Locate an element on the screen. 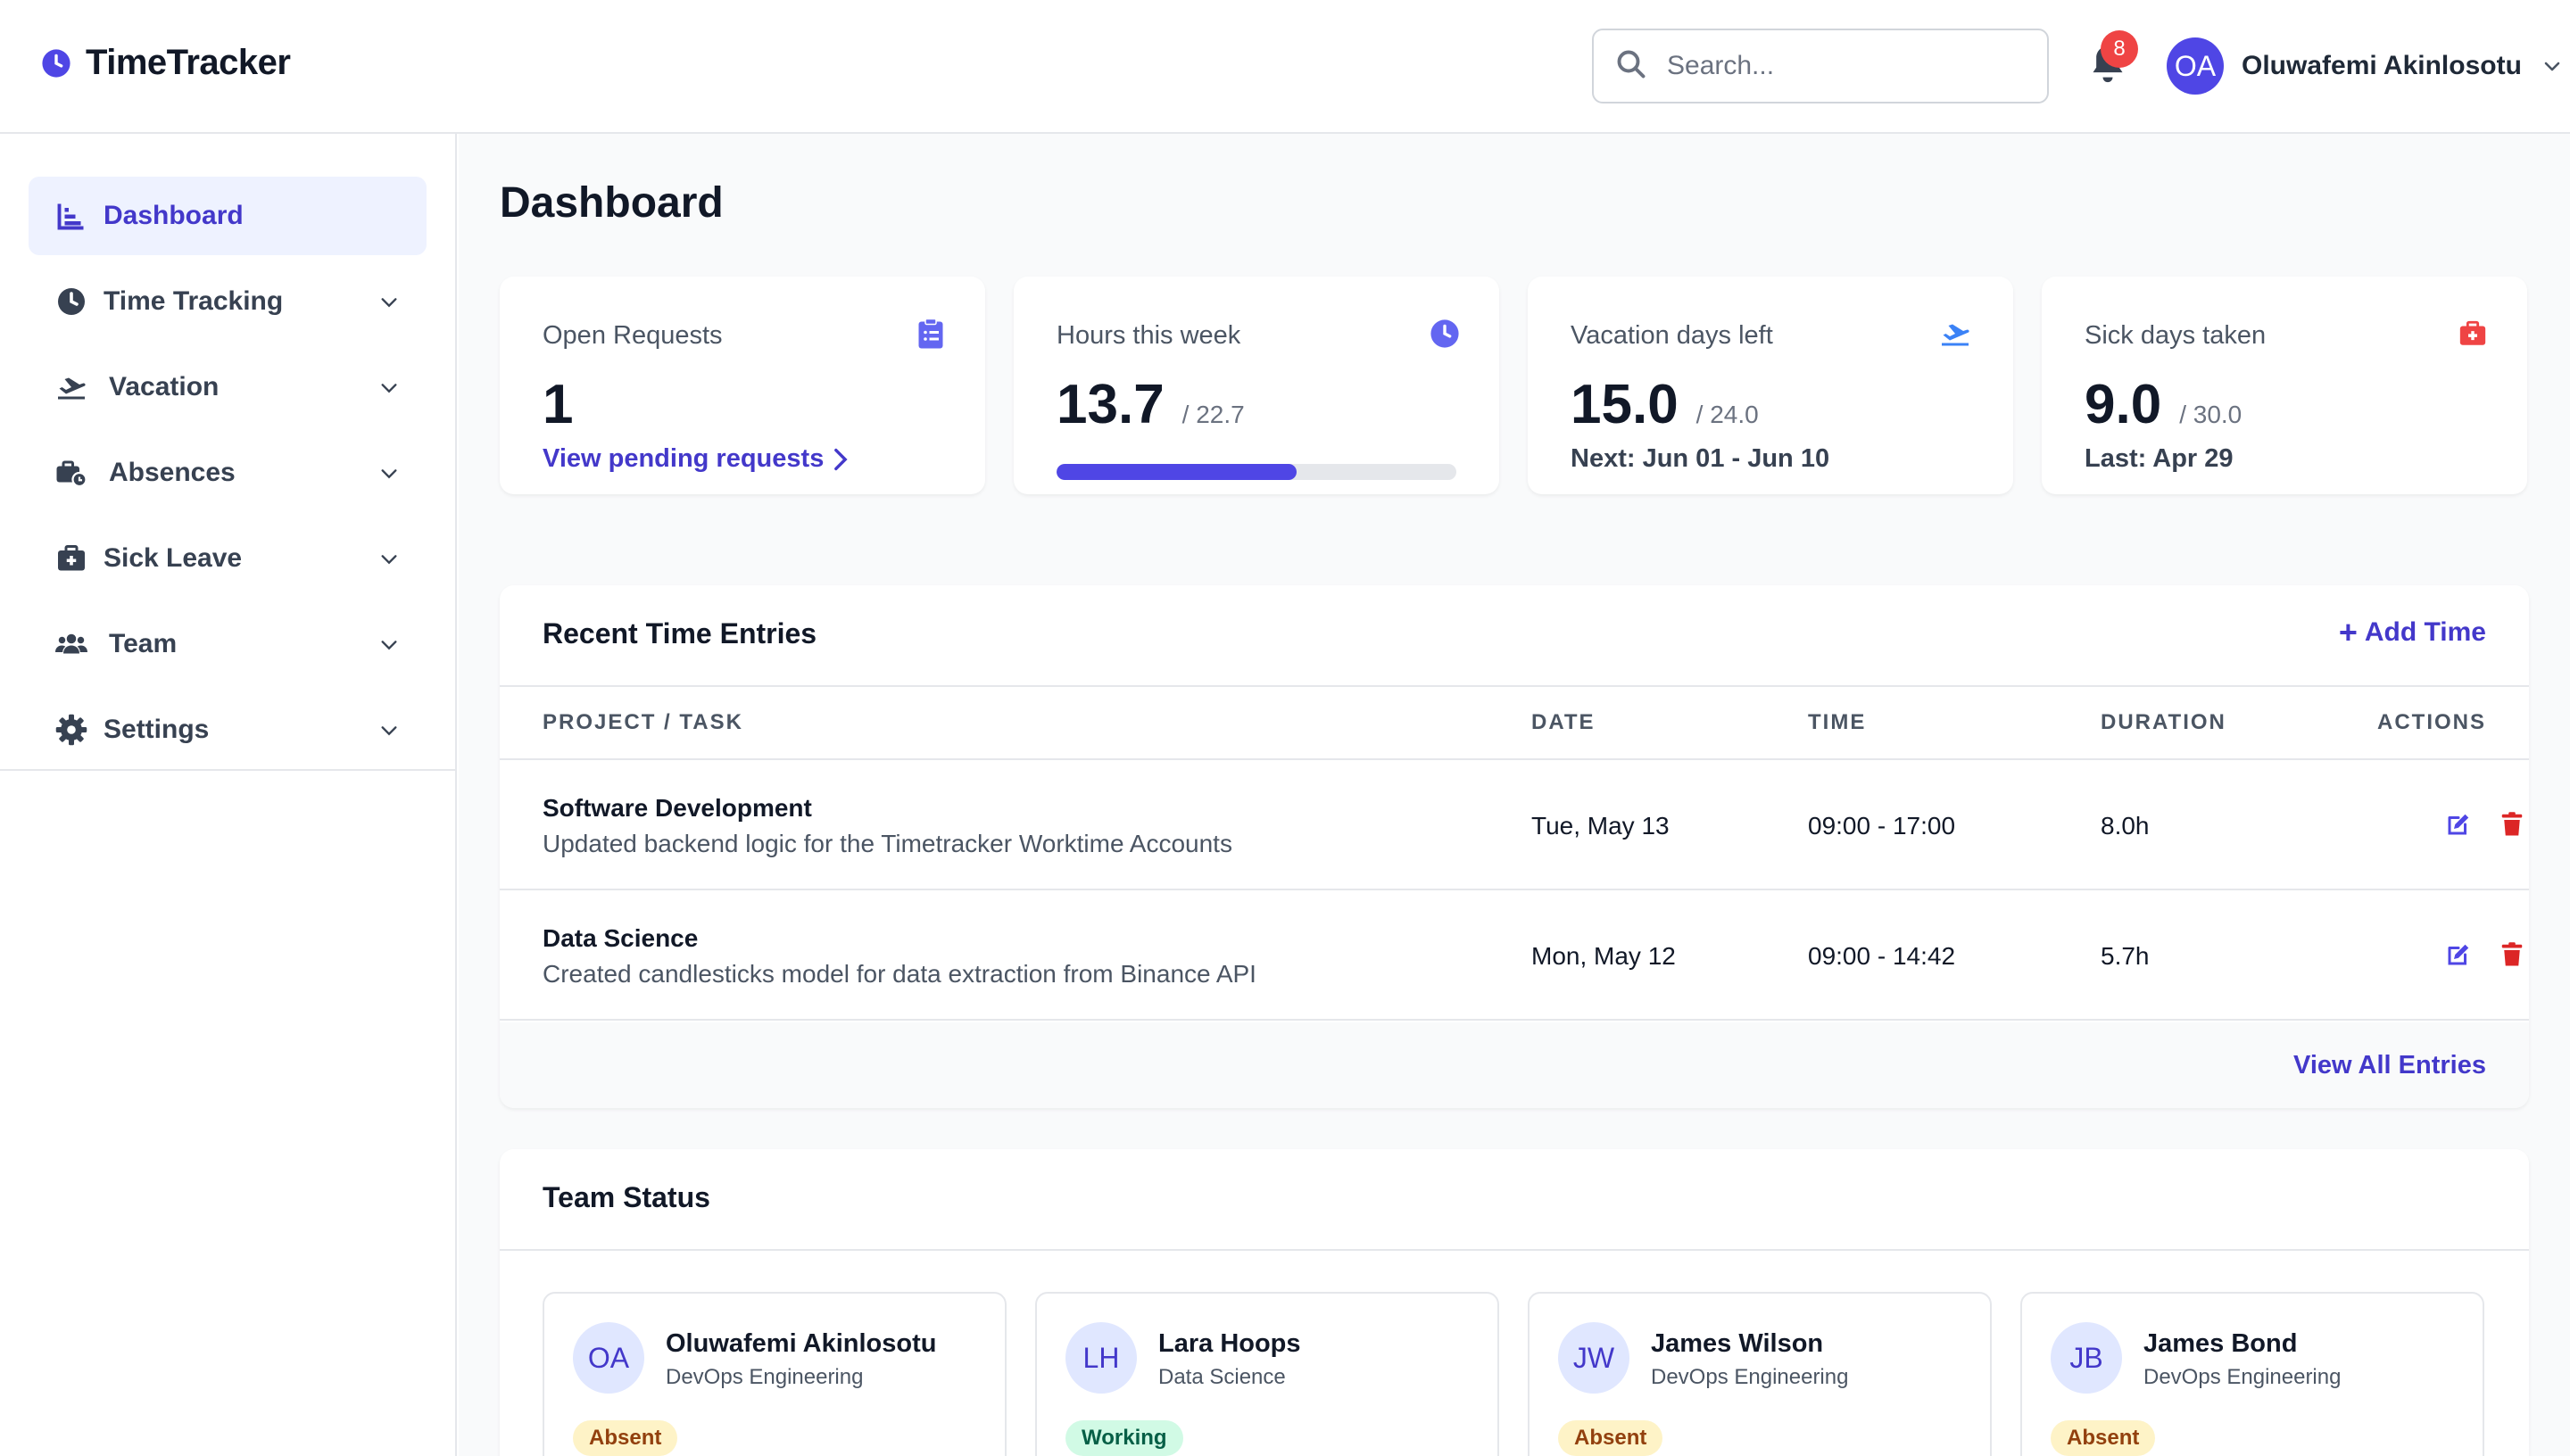  member-name: Lara Hoops is located at coordinates (1229, 1344).